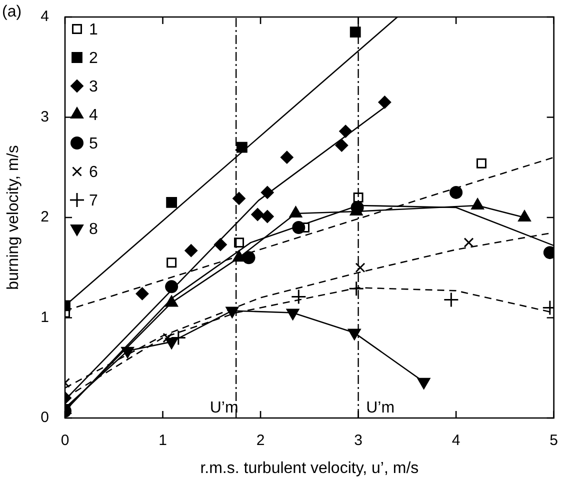 The height and width of the screenshot is (482, 564). Describe the element at coordinates (93, 115) in the screenshot. I see `legend-label: 4` at that location.